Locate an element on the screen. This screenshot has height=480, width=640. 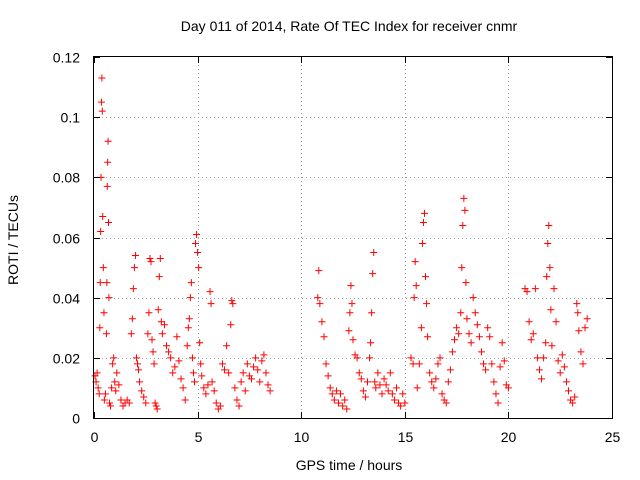
y-tick-label: 0.12 is located at coordinates (66, 58).